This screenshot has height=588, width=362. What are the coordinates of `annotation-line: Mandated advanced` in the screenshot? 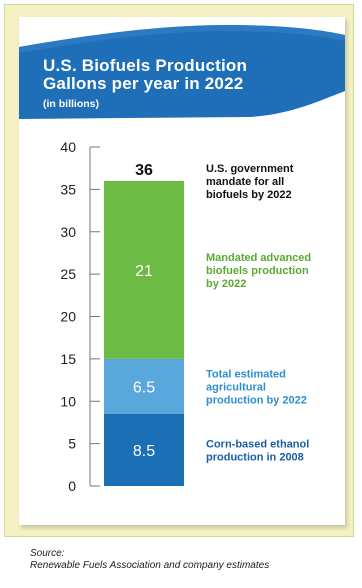 It's located at (258, 258).